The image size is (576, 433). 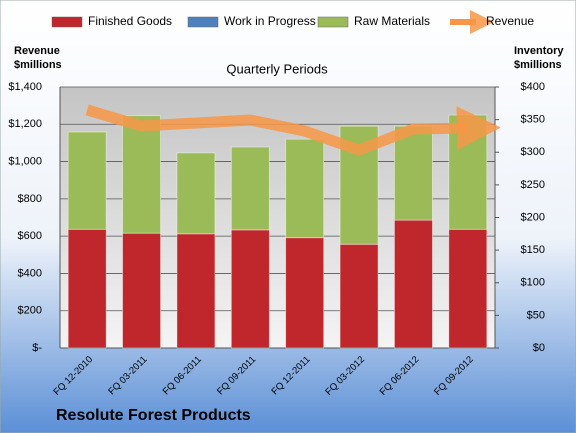 What do you see at coordinates (38, 58) in the screenshot?
I see `y-axis-title: Revenue $millions` at bounding box center [38, 58].